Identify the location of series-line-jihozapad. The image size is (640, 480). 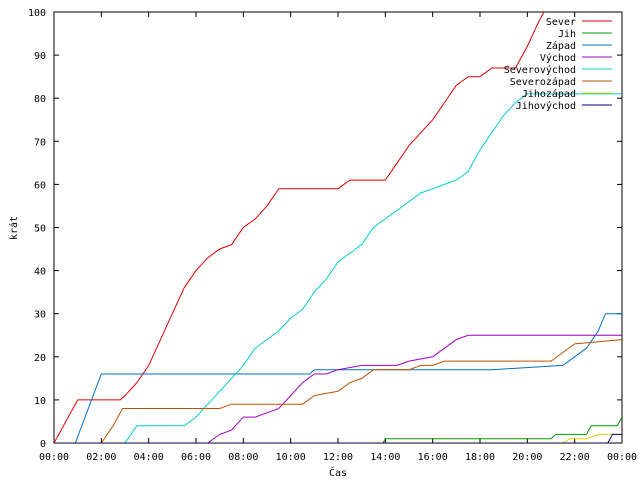
(338, 438).